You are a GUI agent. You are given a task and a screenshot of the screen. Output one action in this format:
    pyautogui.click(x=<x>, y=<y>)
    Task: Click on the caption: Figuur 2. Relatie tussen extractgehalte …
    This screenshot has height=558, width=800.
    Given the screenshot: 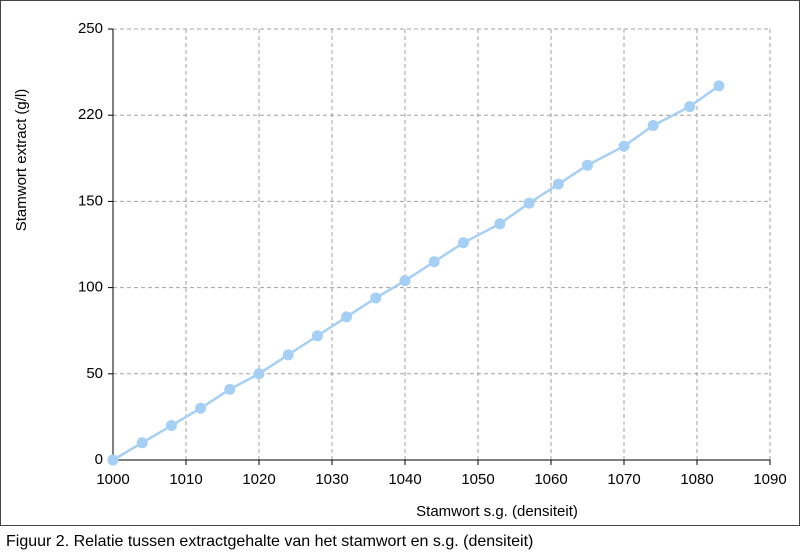 What is the action you would take?
    pyautogui.click(x=269, y=541)
    